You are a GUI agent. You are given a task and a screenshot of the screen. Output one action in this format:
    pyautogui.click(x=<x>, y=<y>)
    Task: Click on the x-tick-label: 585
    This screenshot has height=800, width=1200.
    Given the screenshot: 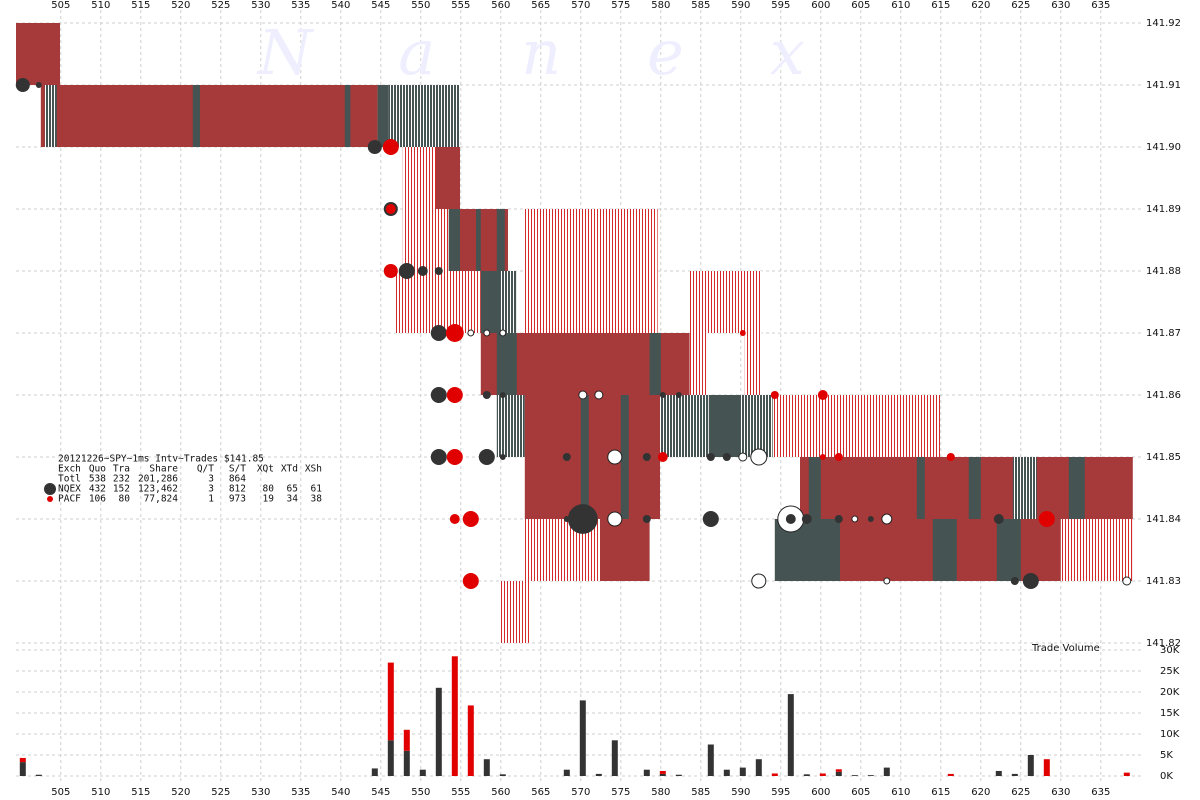 What is the action you would take?
    pyautogui.click(x=700, y=792)
    